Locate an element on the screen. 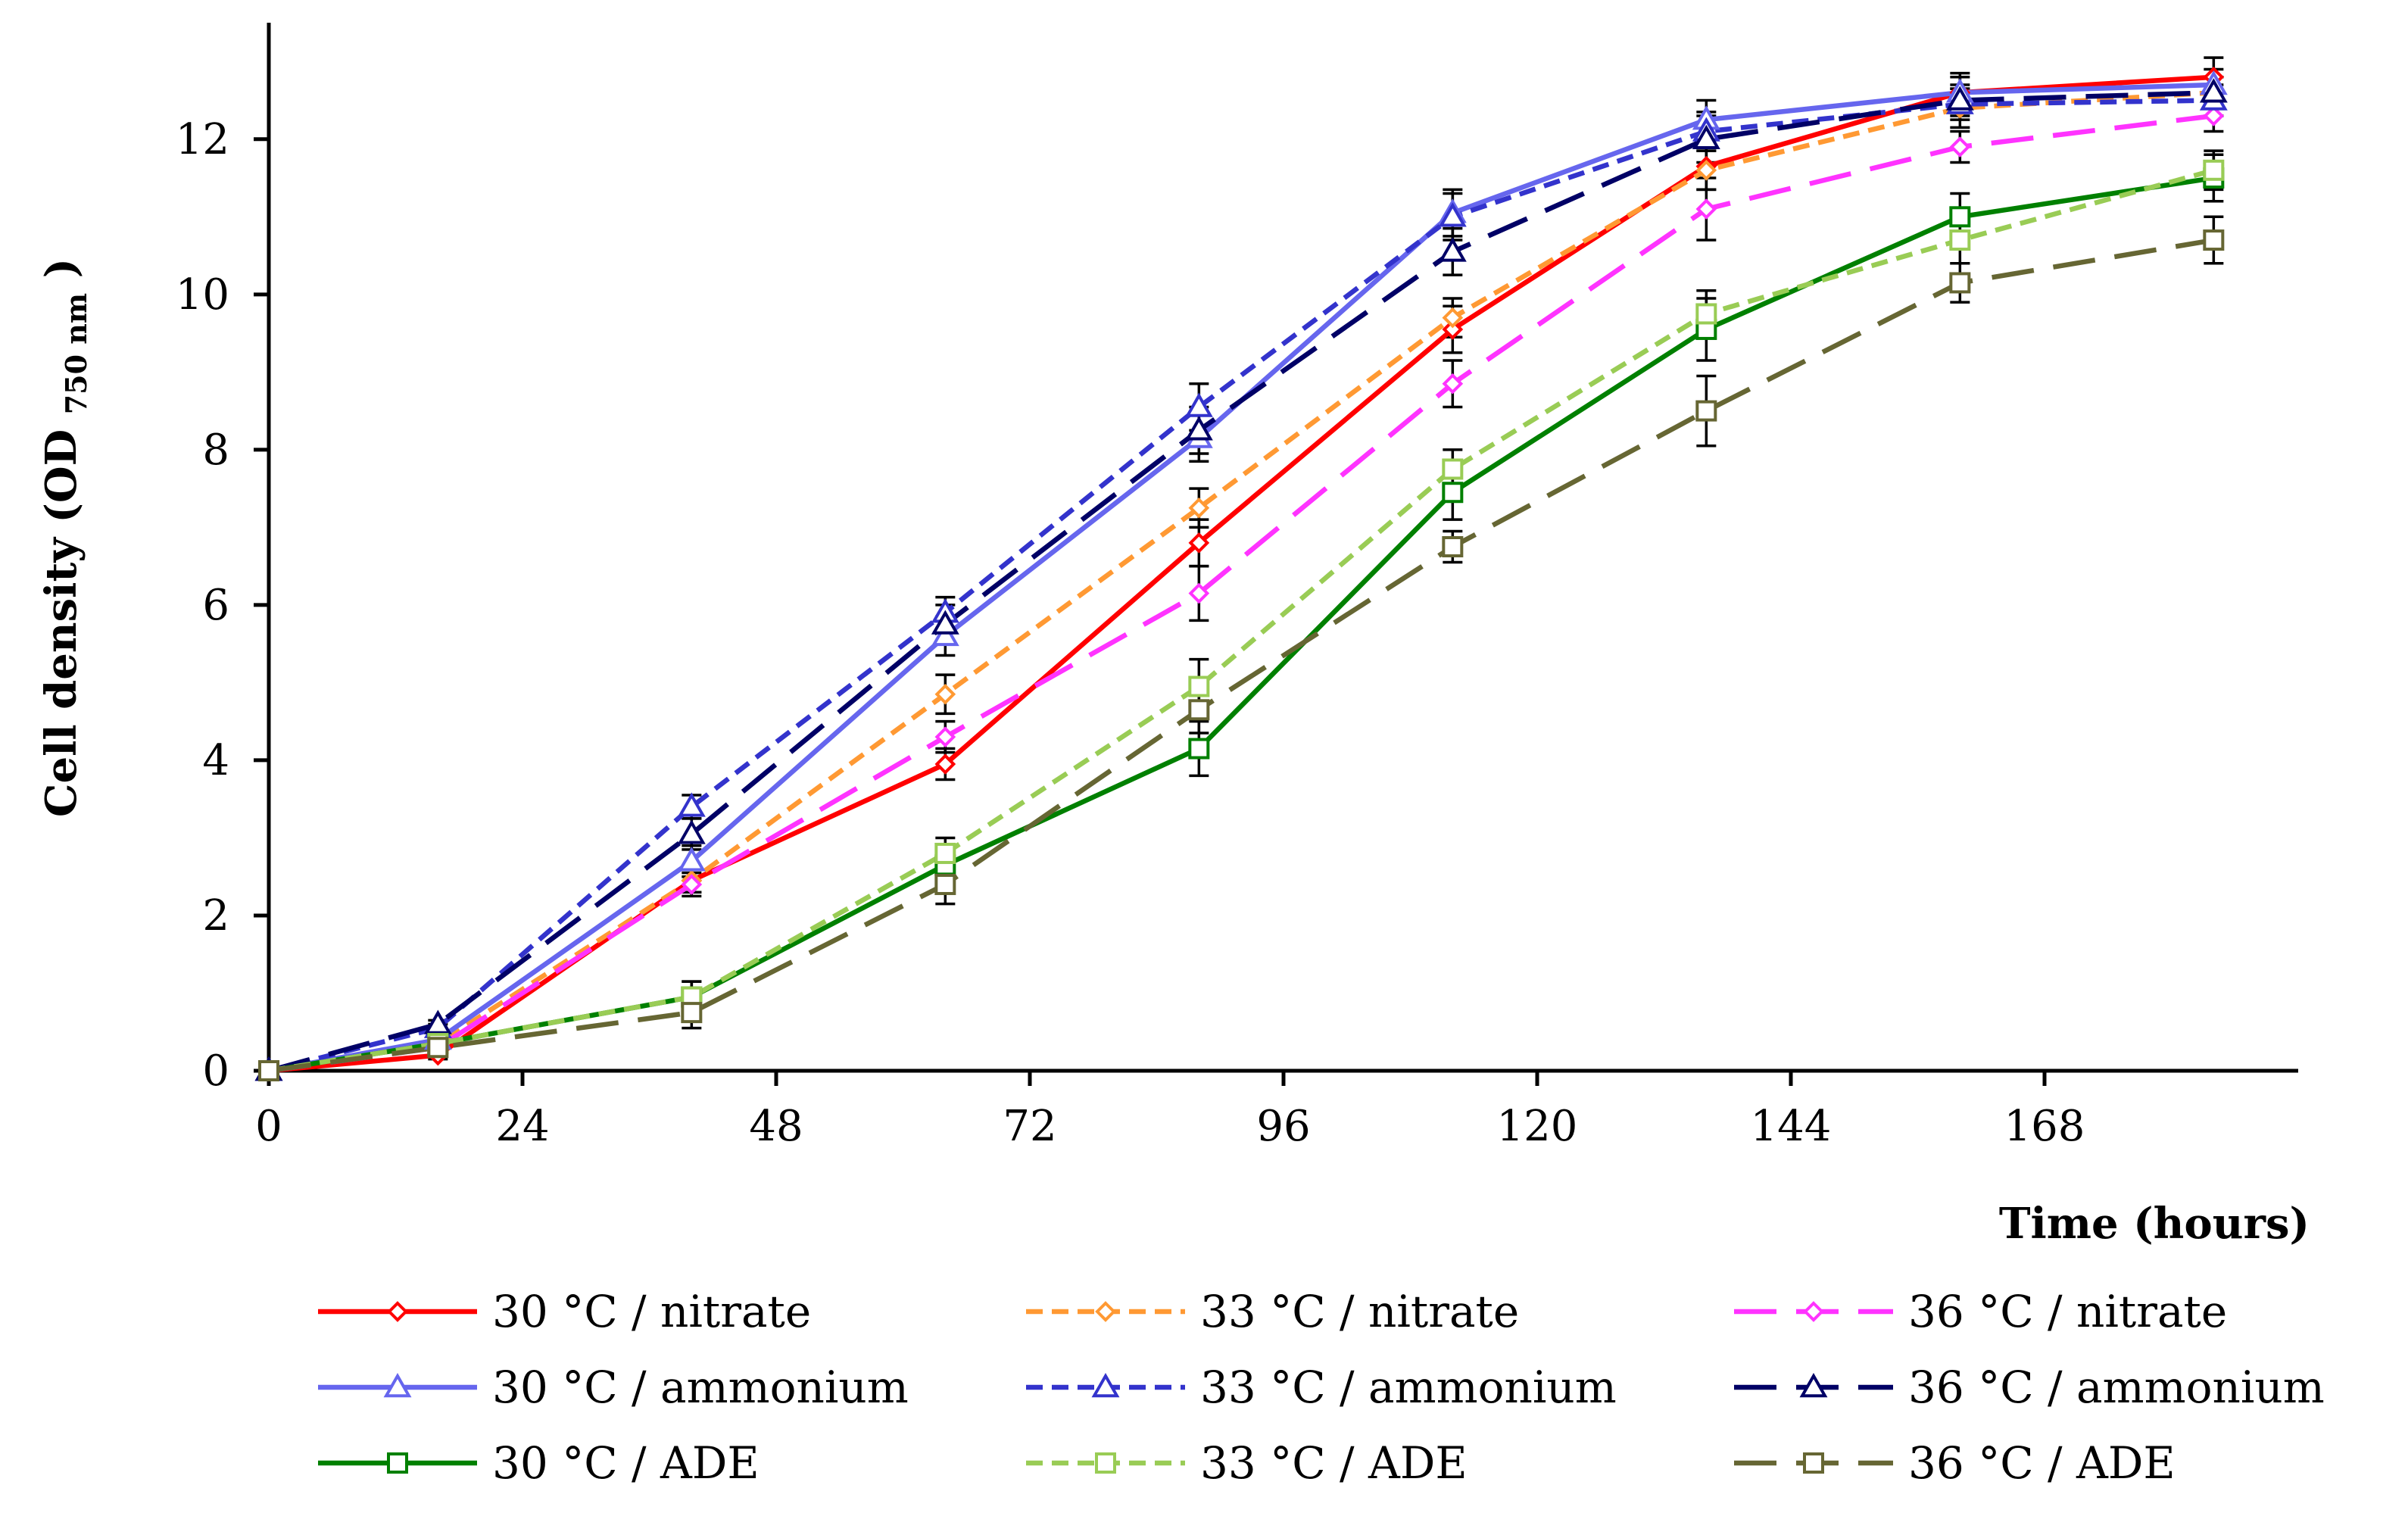  legend-item: 30 °C / ADE is located at coordinates (539, 1463).